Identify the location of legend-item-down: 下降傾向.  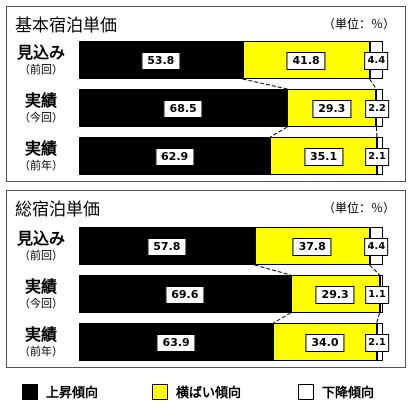
(336, 391).